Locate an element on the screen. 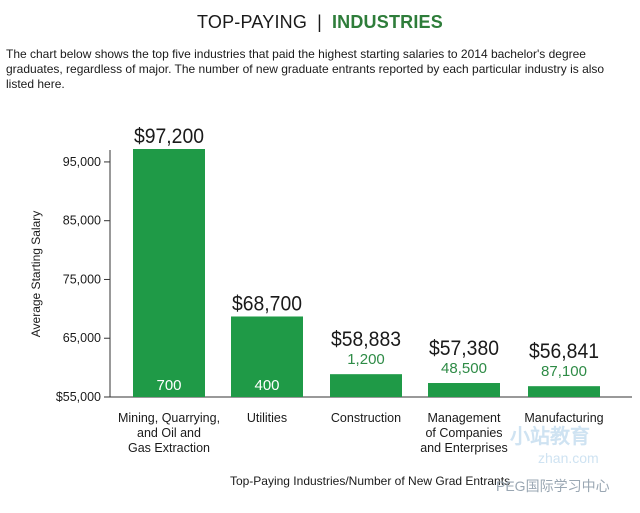 Image resolution: width=640 pixels, height=513 pixels. category-label: Gas Extraction is located at coordinates (169, 448).